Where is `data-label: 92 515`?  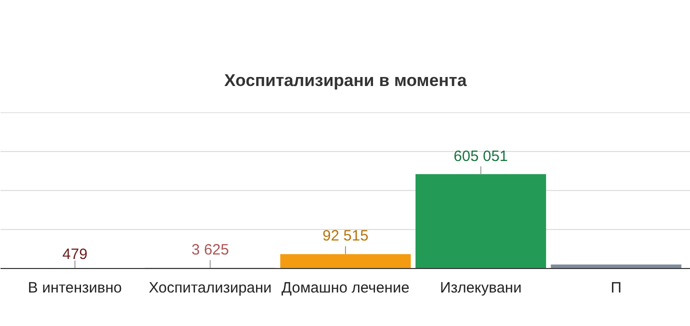
data-label: 92 515 is located at coordinates (345, 236).